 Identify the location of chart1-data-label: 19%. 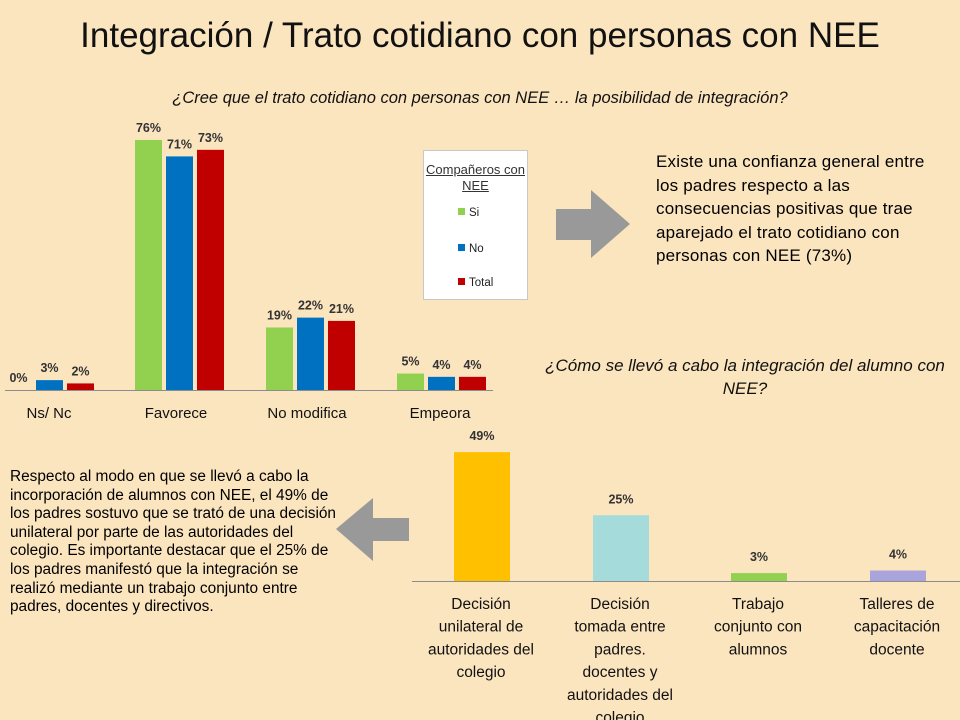
(279, 315).